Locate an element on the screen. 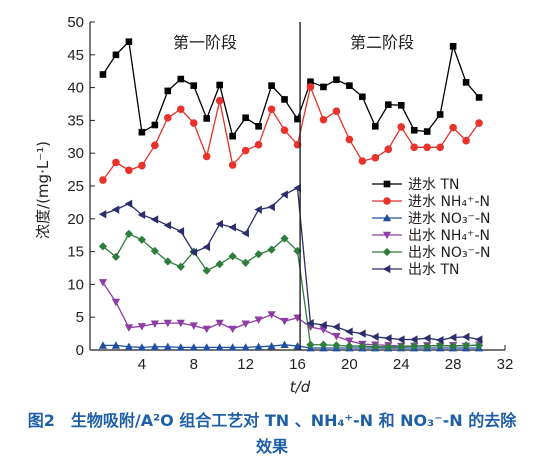 Image resolution: width=544 pixels, height=472 pixels. series-line is located at coordinates (291, 314).